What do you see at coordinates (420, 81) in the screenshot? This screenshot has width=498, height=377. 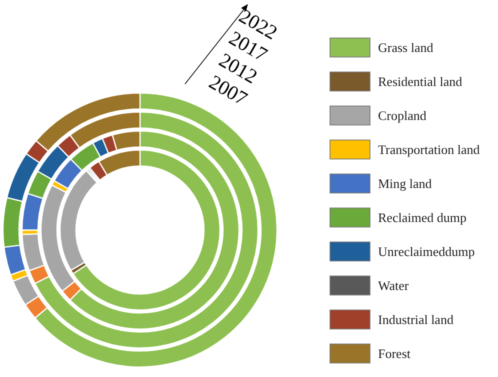 I see `legend-label: Residential land` at bounding box center [420, 81].